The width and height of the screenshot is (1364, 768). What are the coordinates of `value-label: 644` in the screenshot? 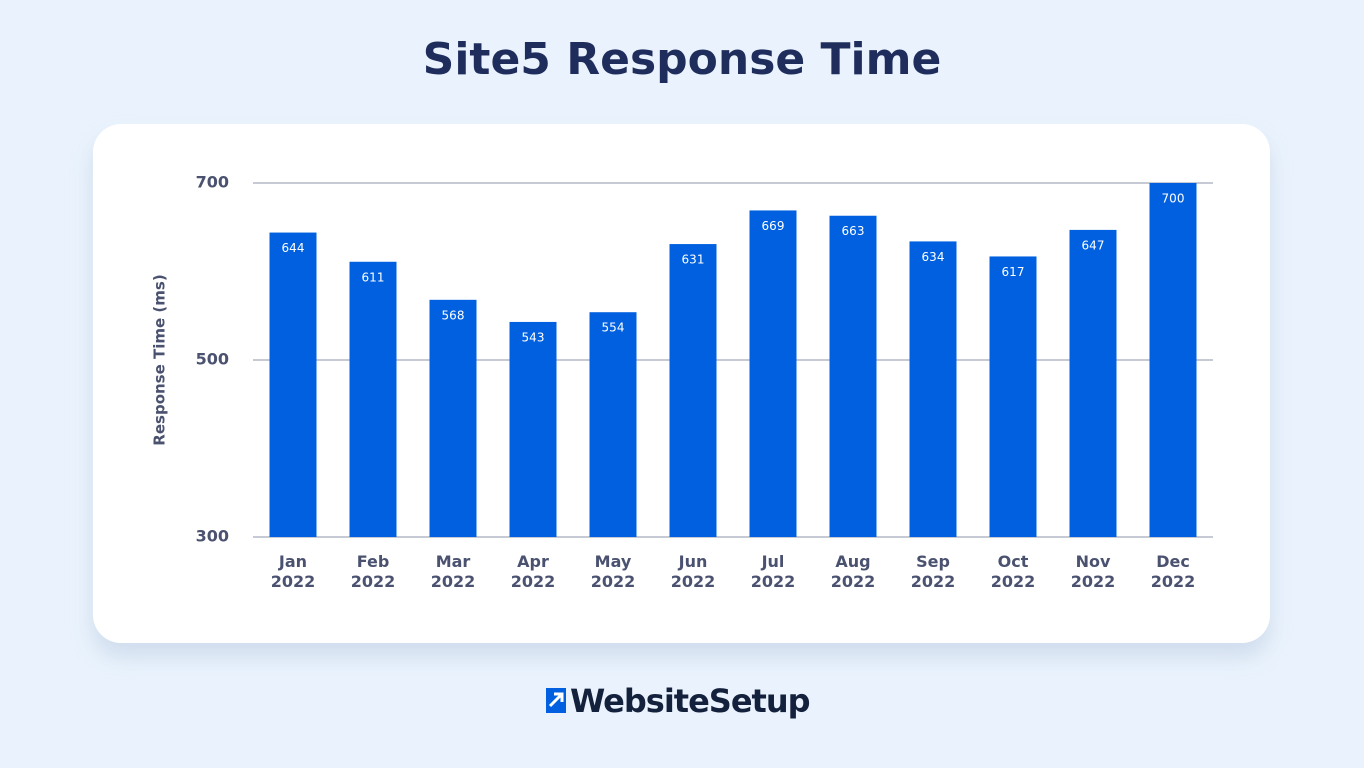 It's located at (293, 248).